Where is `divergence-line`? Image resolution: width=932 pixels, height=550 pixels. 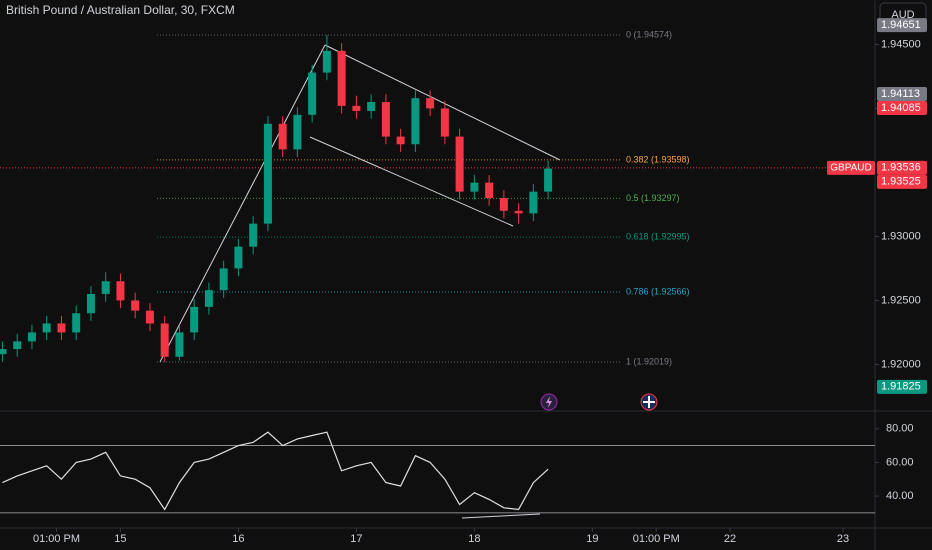 divergence-line is located at coordinates (501, 516).